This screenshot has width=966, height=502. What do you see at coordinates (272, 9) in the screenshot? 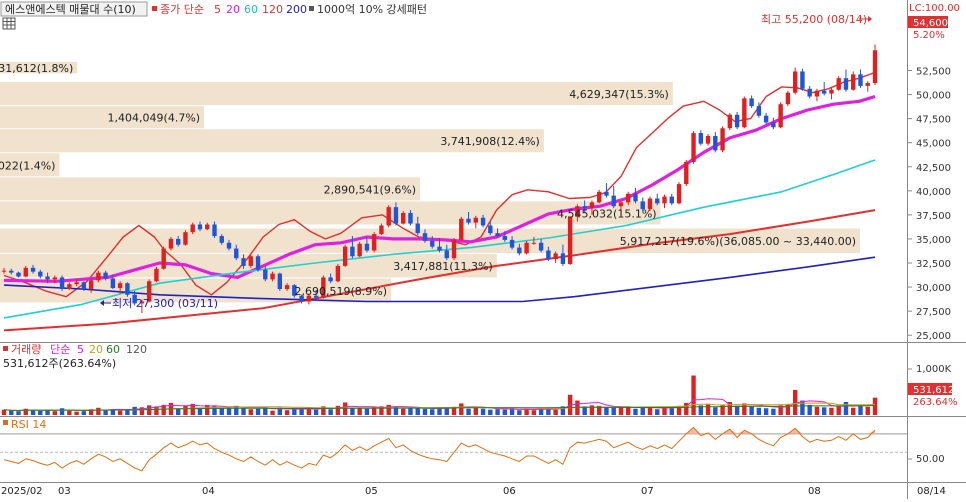
I see `ma-legend-120: 120` at bounding box center [272, 9].